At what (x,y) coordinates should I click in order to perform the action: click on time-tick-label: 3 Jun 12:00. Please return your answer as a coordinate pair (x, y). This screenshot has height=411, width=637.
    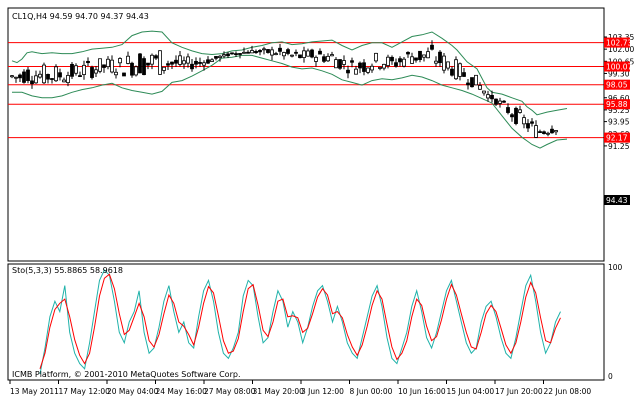
    Looking at the image, I should click on (322, 391).